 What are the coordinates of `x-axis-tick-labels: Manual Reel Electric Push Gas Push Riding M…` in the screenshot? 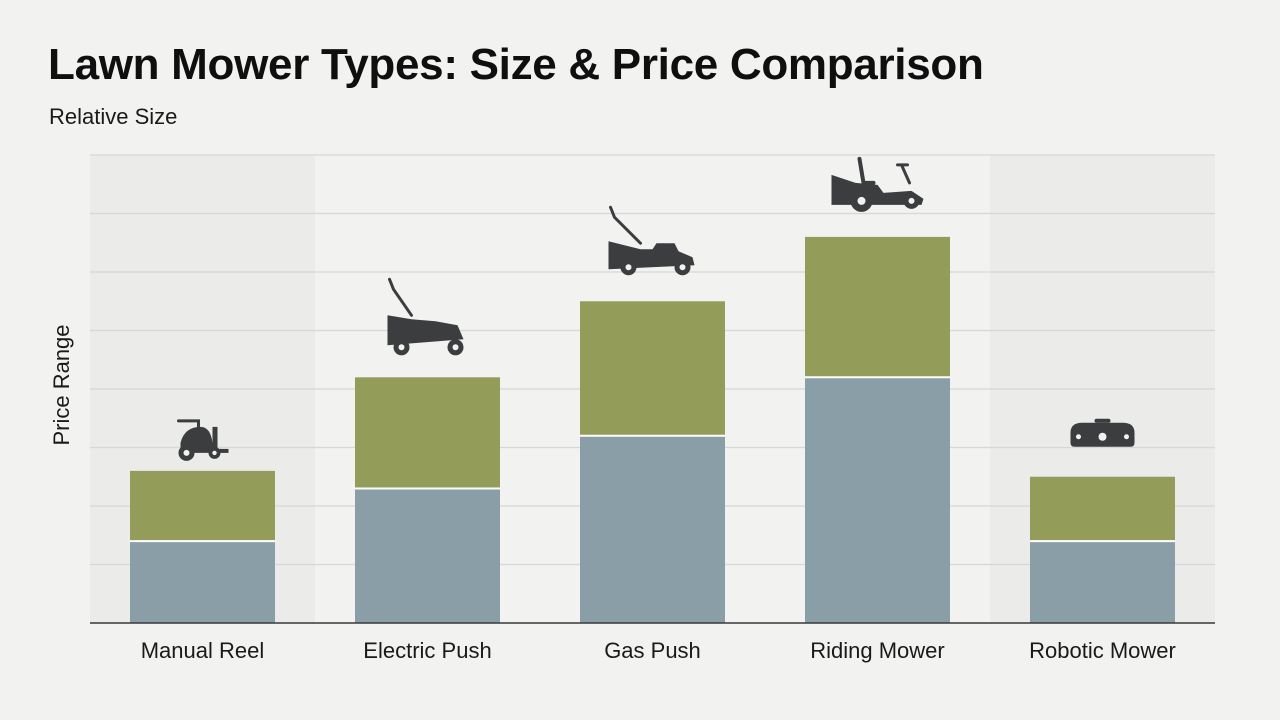 It's located at (658, 650).